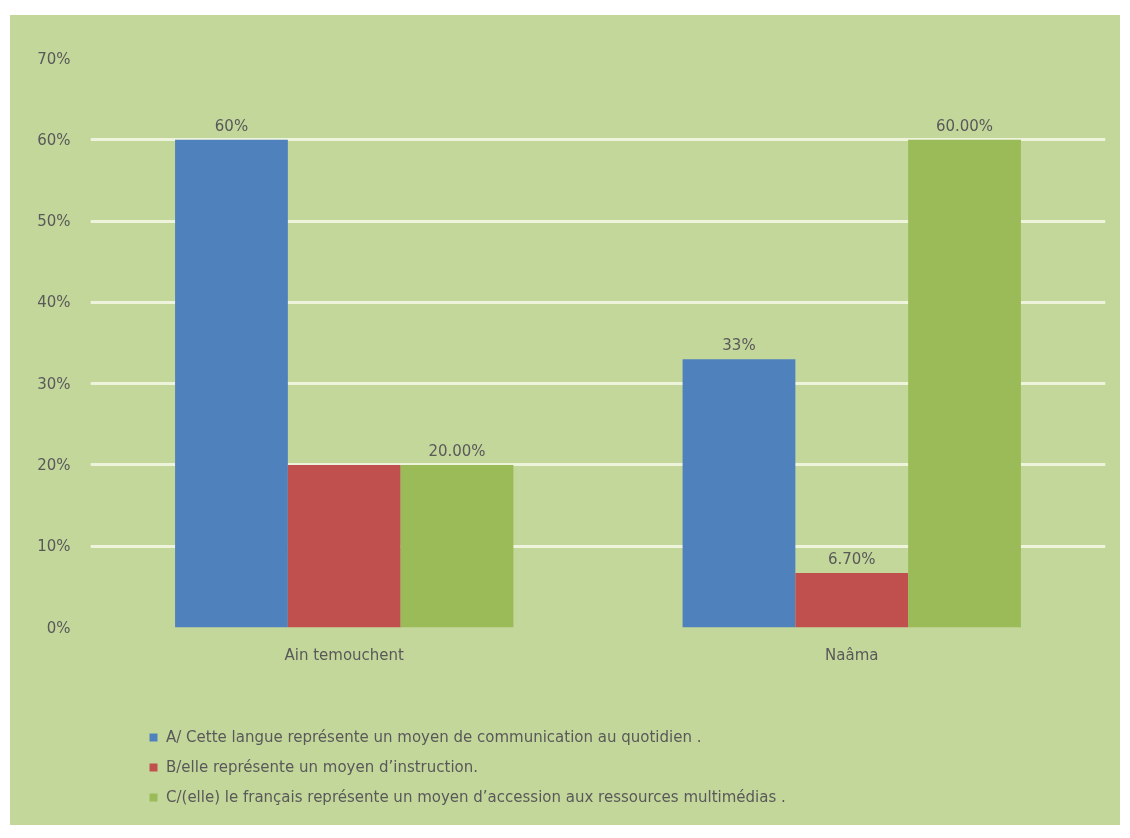 The width and height of the screenshot is (1130, 838). What do you see at coordinates (54, 221) in the screenshot?
I see `y-tick-label: 50%` at bounding box center [54, 221].